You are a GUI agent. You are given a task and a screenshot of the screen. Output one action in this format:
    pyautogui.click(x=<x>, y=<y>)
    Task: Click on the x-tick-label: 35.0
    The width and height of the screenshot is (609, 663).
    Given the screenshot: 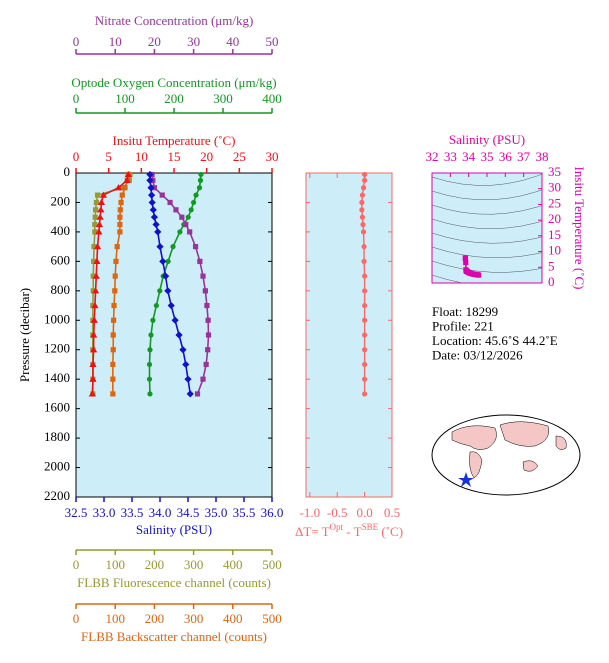 What is the action you would take?
    pyautogui.click(x=216, y=512)
    